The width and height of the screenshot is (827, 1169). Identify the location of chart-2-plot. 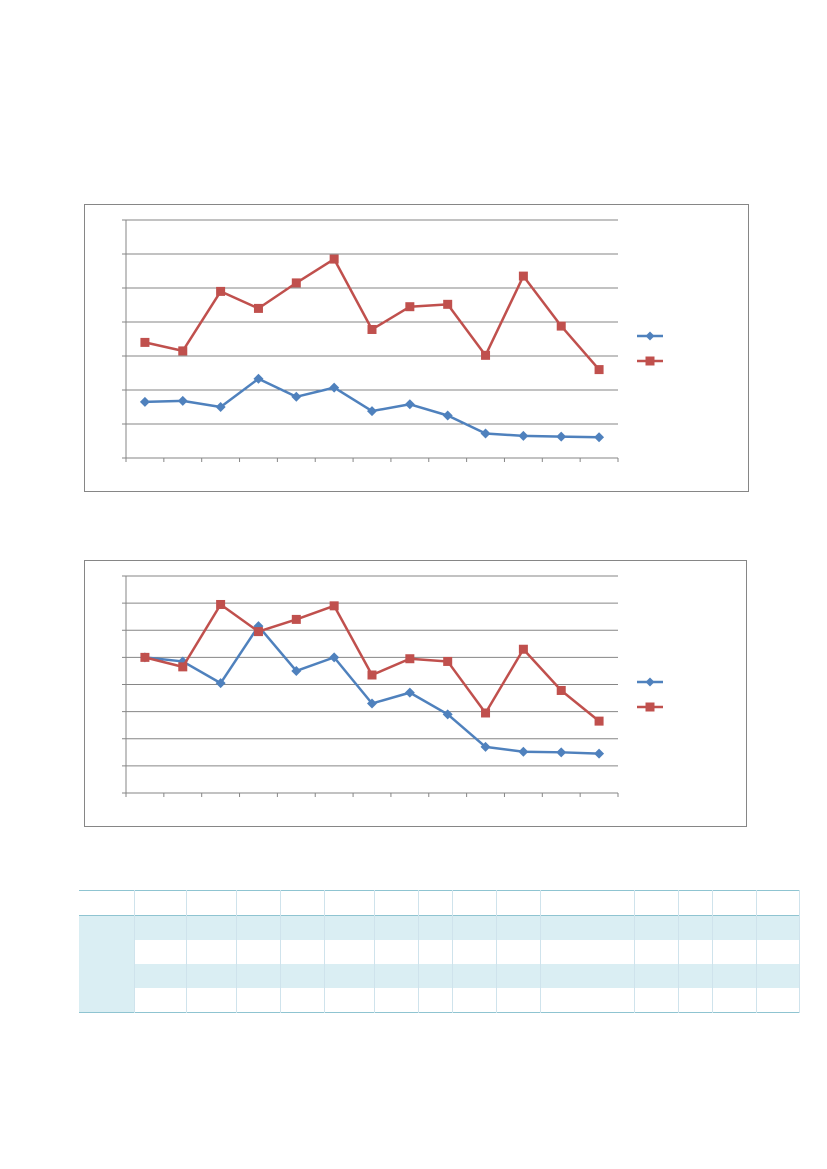
(392, 686).